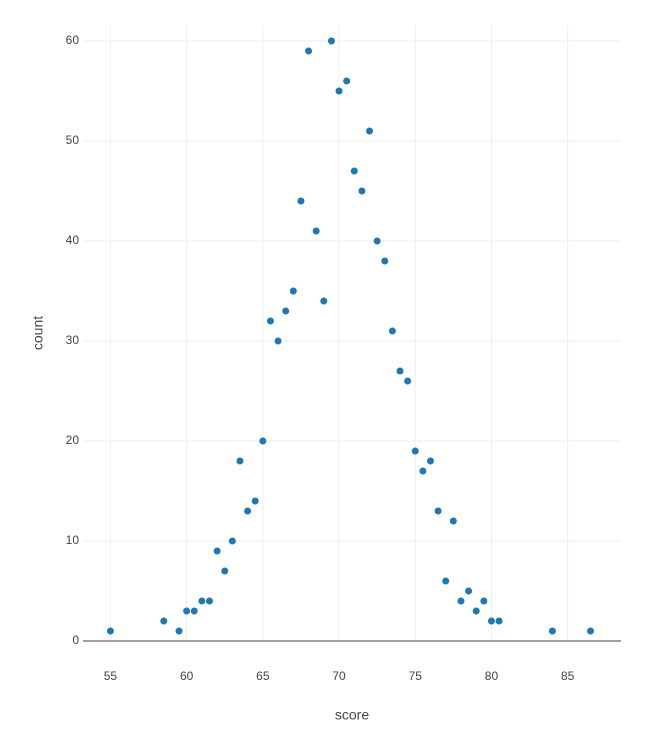  I want to click on y-tick-label: 40, so click(73, 240).